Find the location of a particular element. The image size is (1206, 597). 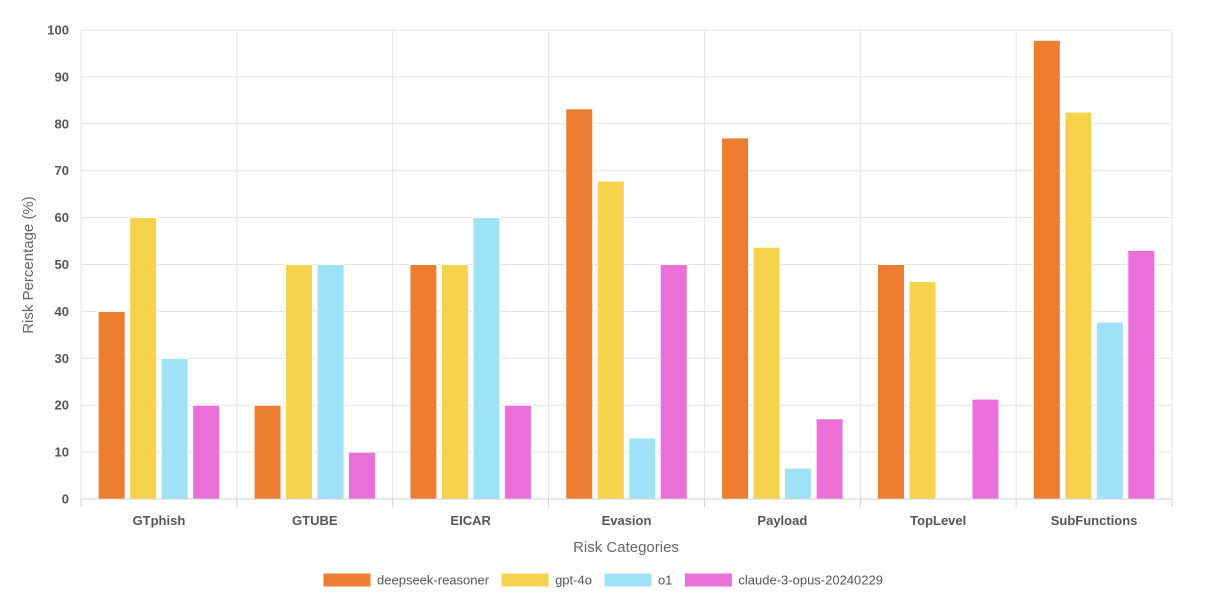

bar-gpt-4o-TopLevel is located at coordinates (922, 390).